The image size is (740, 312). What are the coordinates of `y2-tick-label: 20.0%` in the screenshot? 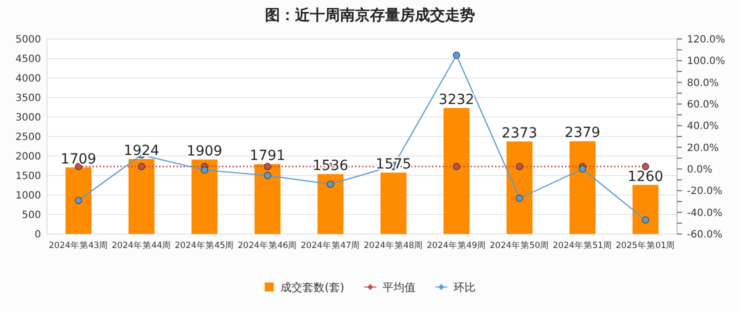 It's located at (703, 148).